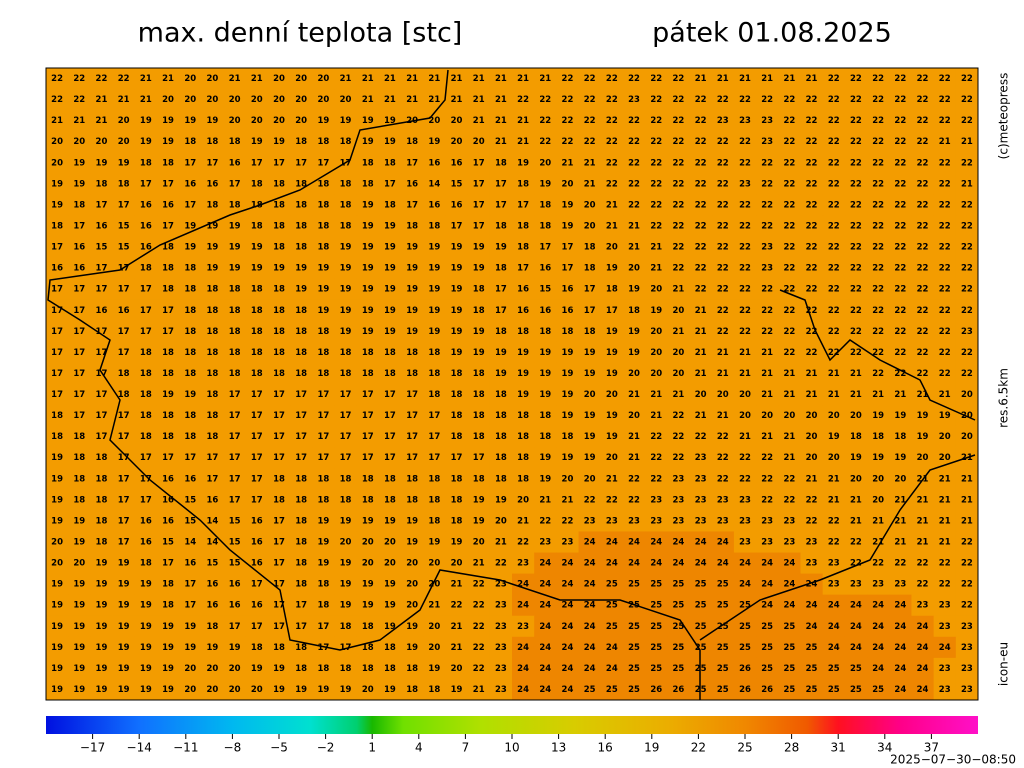 The width and height of the screenshot is (1024, 768). Describe the element at coordinates (791, 748) in the screenshot. I see `colorbar-tick-label: 28` at that location.